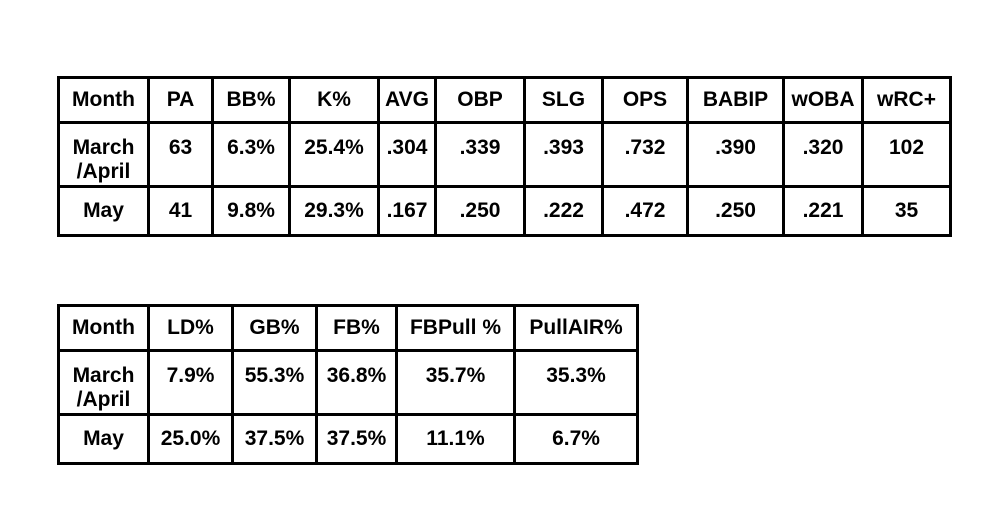 This screenshot has height=532, width=1000. Describe the element at coordinates (906, 100) in the screenshot. I see `header-wrc-plus: wRC+` at that location.